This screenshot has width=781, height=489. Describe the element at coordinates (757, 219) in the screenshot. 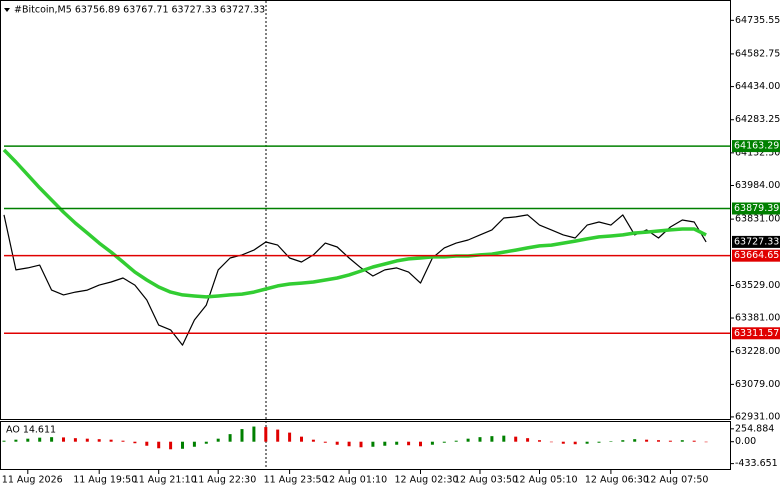

I see `y-tick-label: 63831.00` at that location.